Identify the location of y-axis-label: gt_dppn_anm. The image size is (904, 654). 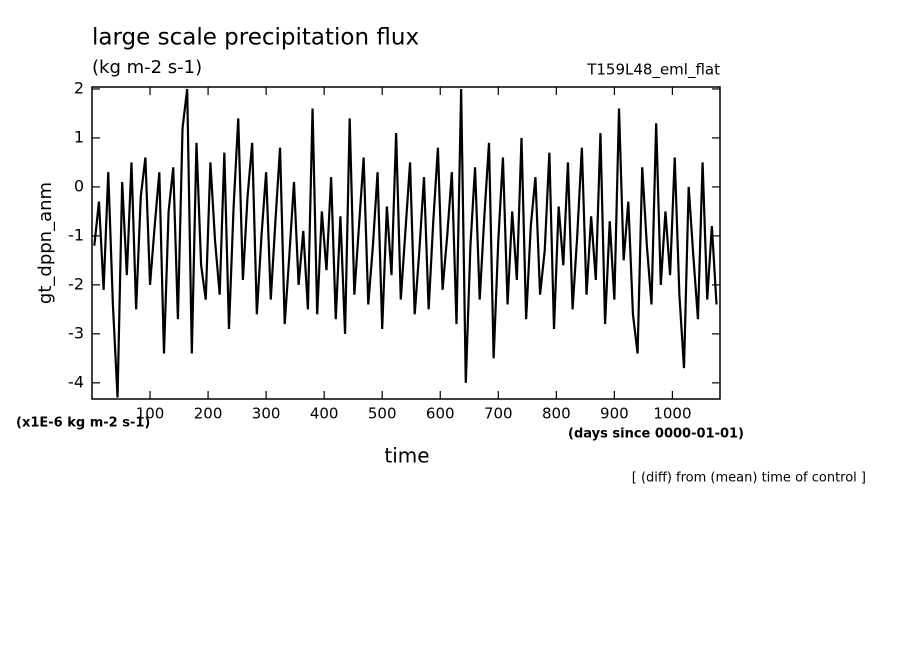
(45, 243).